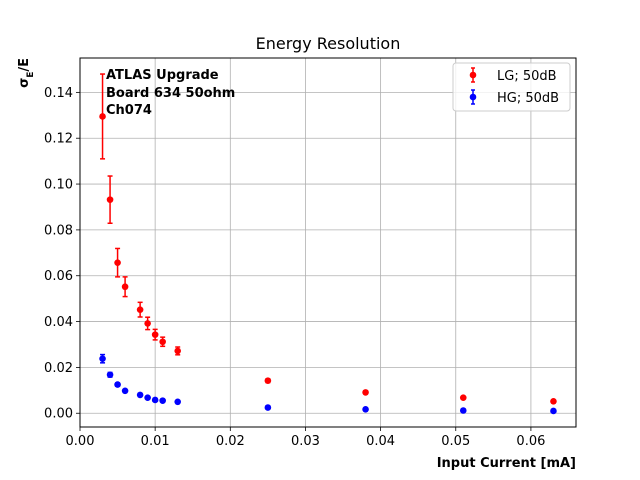  I want to click on series-hg, so click(328, 384).